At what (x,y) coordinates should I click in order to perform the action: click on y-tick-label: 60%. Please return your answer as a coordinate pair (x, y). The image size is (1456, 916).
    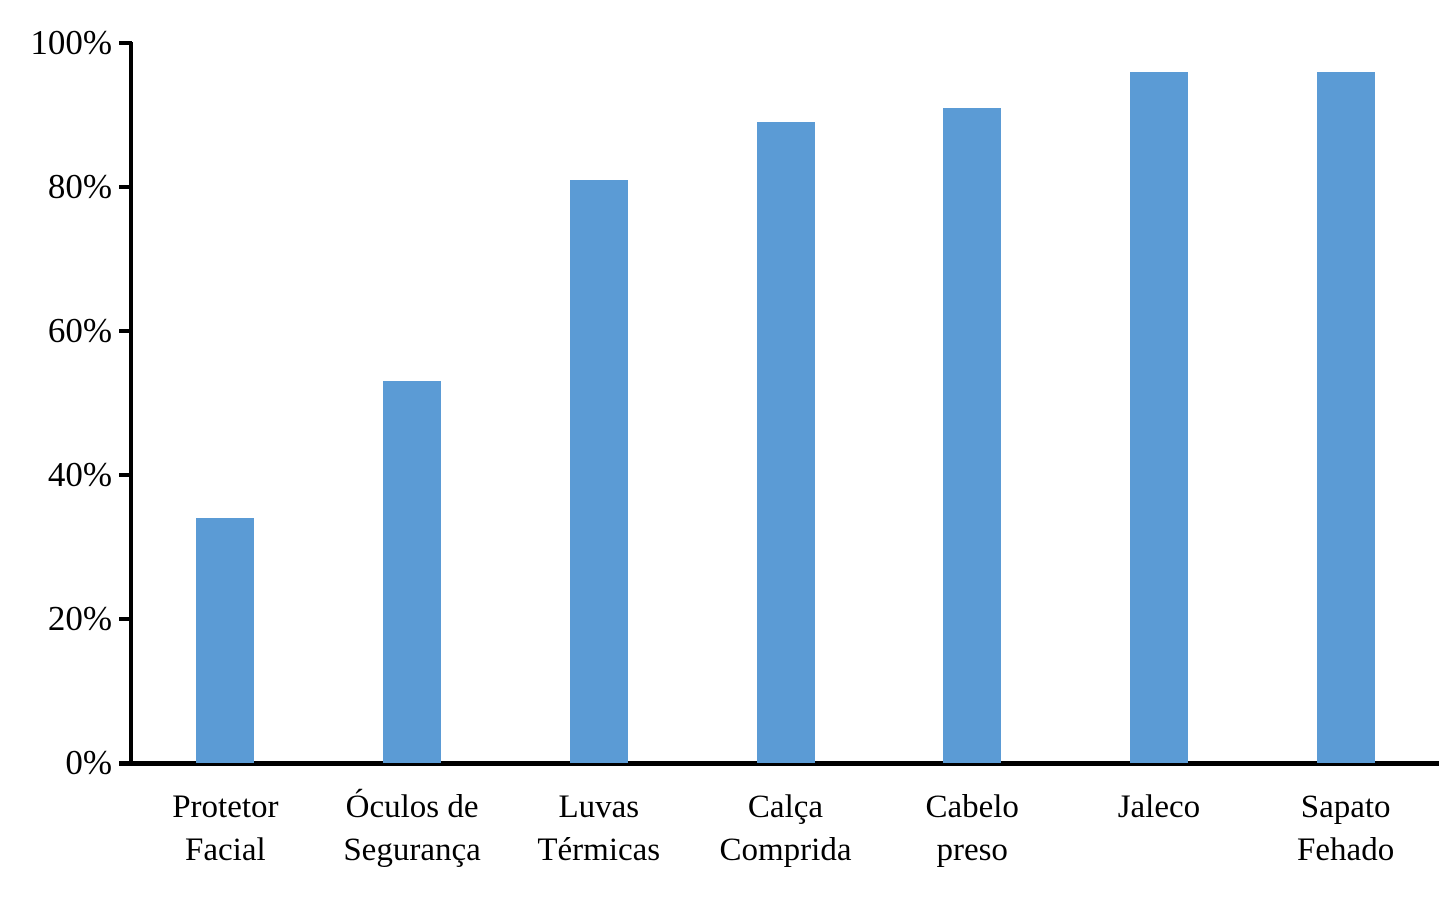
    Looking at the image, I should click on (79, 330).